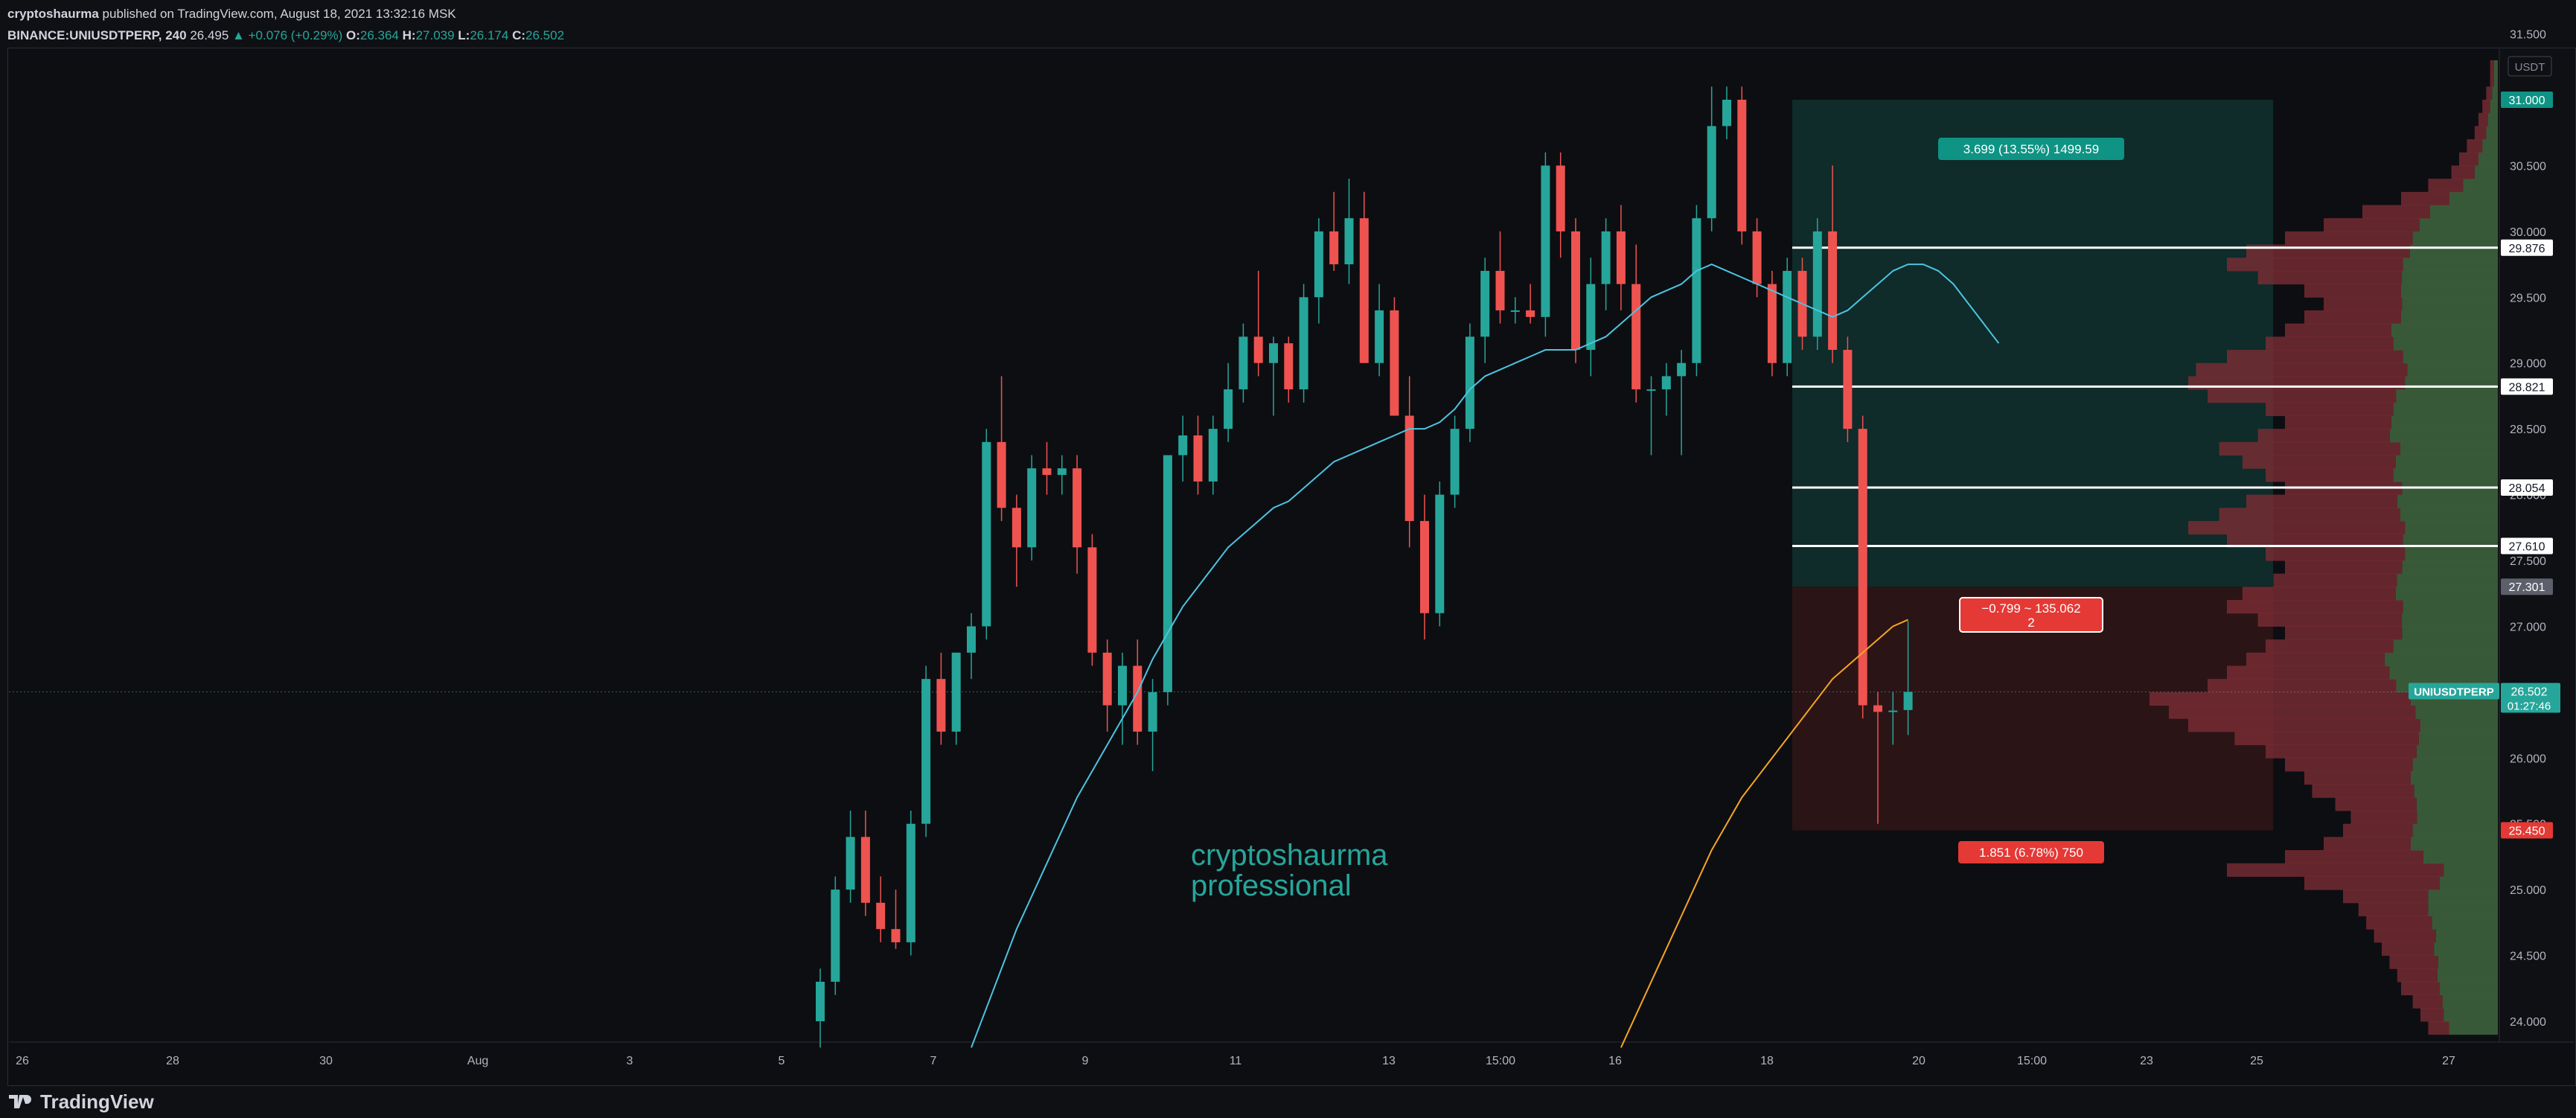 This screenshot has height=1118, width=2576. I want to click on high-value: 27.039, so click(435, 35).